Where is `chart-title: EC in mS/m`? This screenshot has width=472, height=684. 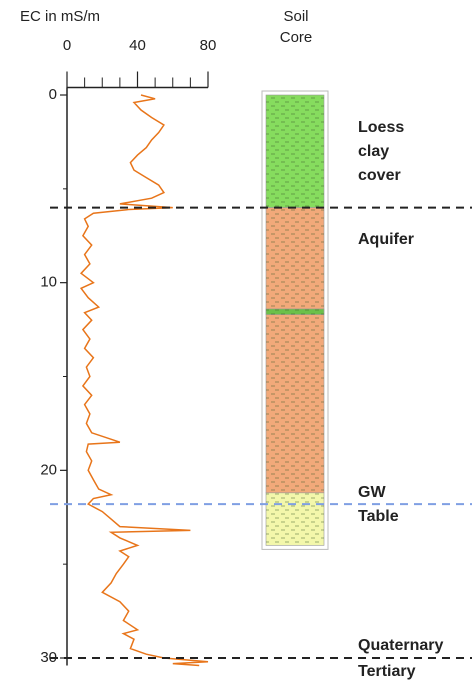
chart-title: EC in mS/m is located at coordinates (60, 16).